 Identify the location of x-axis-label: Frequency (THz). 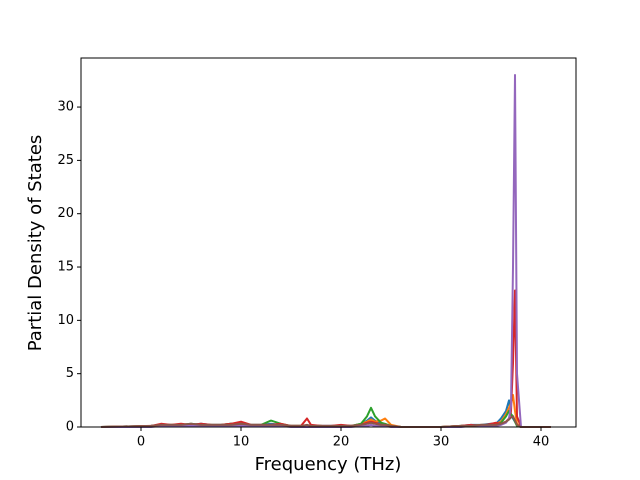
(328, 464).